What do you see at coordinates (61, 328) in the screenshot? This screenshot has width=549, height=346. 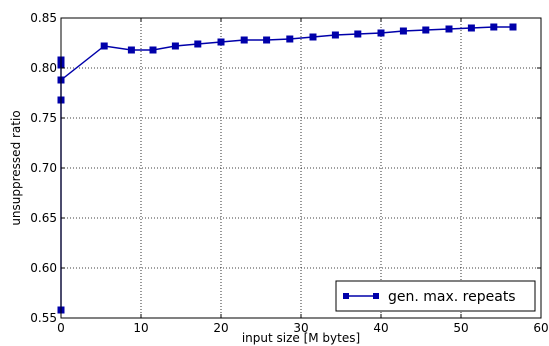 I see `x-tick-label: 0` at bounding box center [61, 328].